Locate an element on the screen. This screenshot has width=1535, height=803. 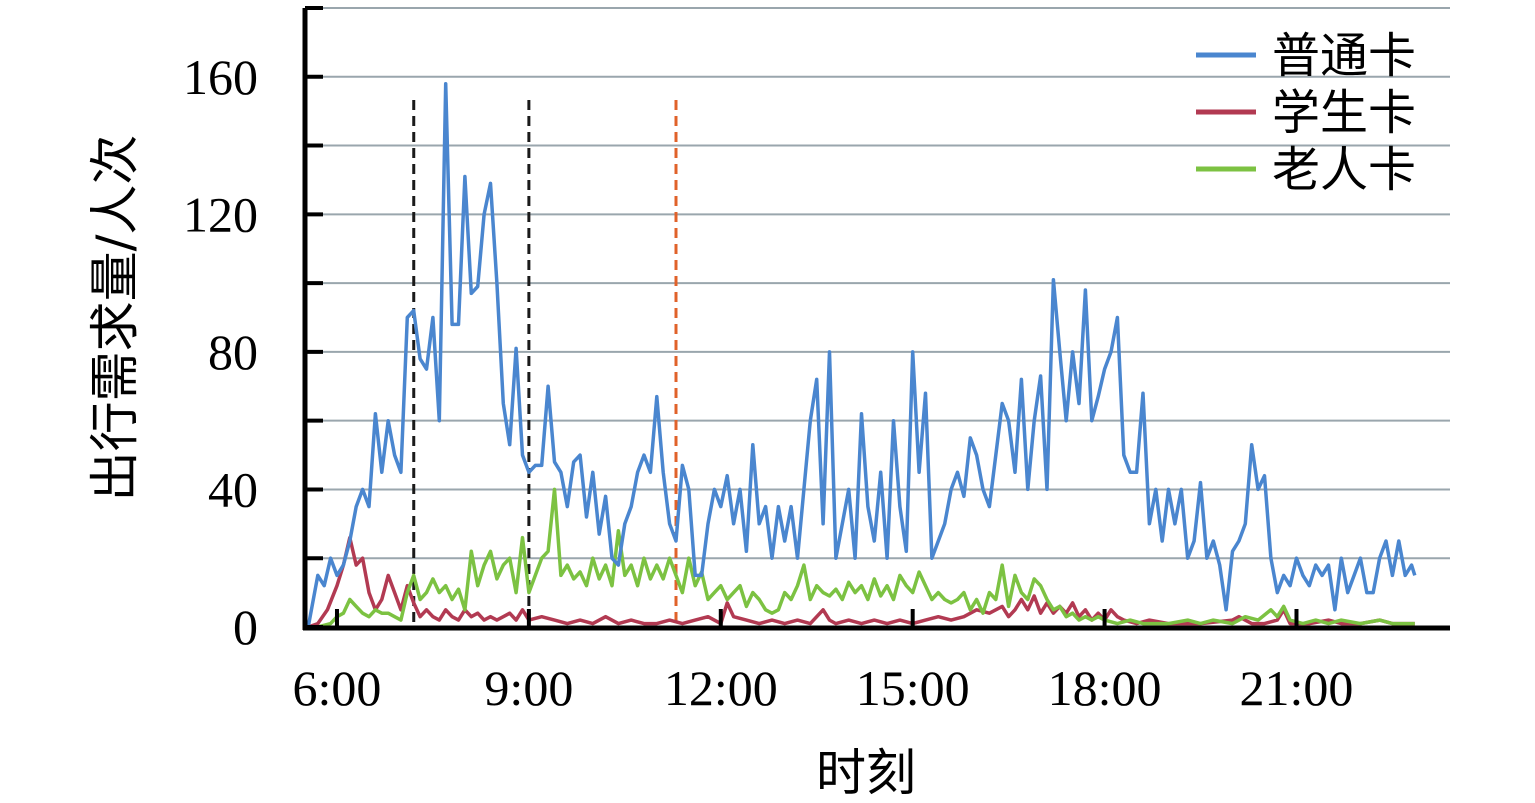
y-tick-label: 120 is located at coordinates (220, 214).